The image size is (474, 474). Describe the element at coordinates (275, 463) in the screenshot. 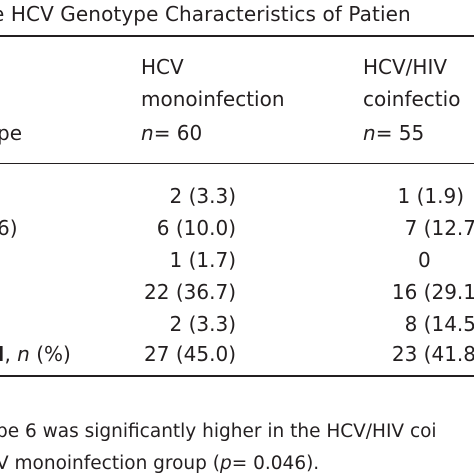

I see `footnote-line2-suffix: = 0.046).` at that location.